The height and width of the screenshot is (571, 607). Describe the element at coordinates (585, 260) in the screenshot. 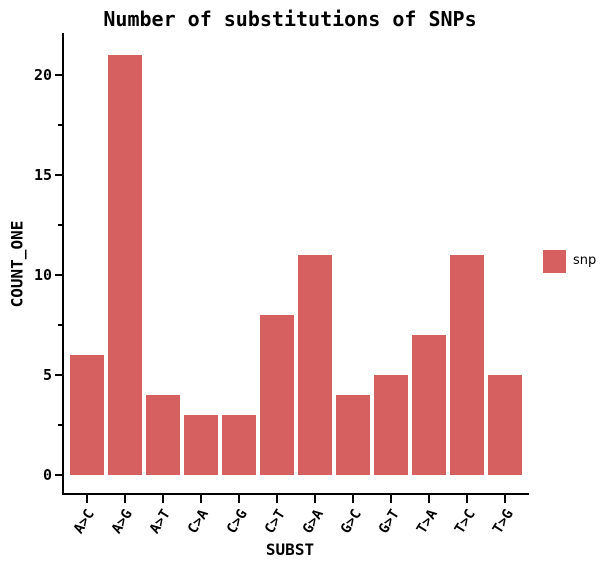

I see `legend-label-snp: snp` at that location.